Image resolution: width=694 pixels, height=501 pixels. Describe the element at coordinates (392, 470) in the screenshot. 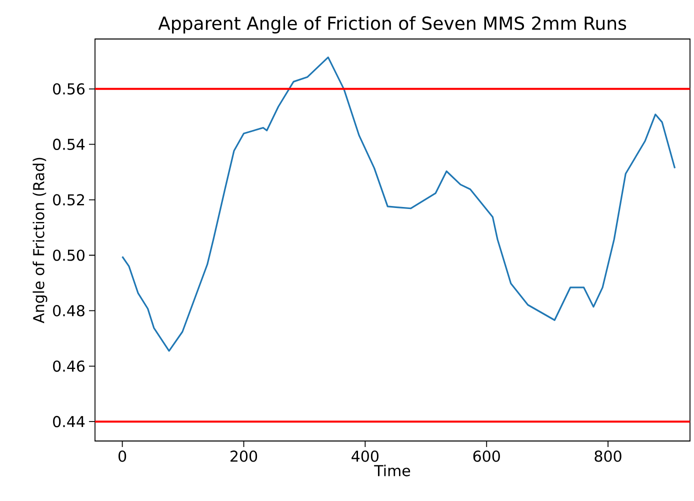

I see `x-axis-title: Time` at that location.